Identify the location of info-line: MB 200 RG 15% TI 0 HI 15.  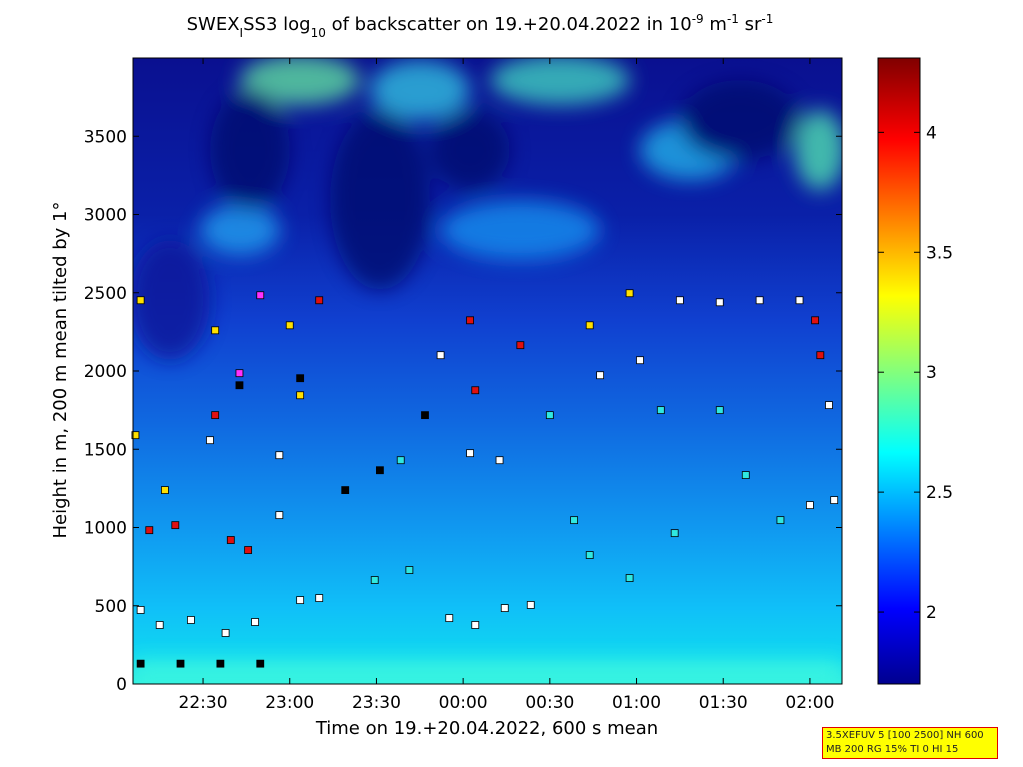
(892, 749).